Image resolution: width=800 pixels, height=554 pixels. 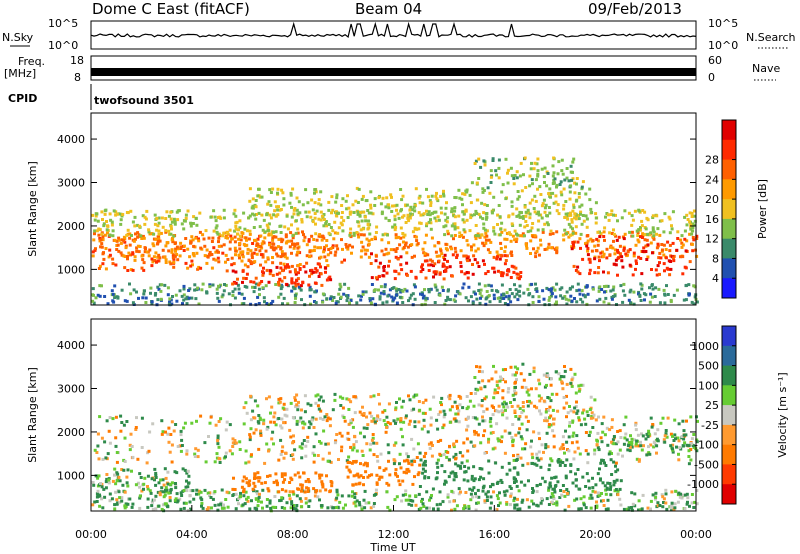 What do you see at coordinates (729, 375) in the screenshot?
I see `colorbar-segment` at bounding box center [729, 375].